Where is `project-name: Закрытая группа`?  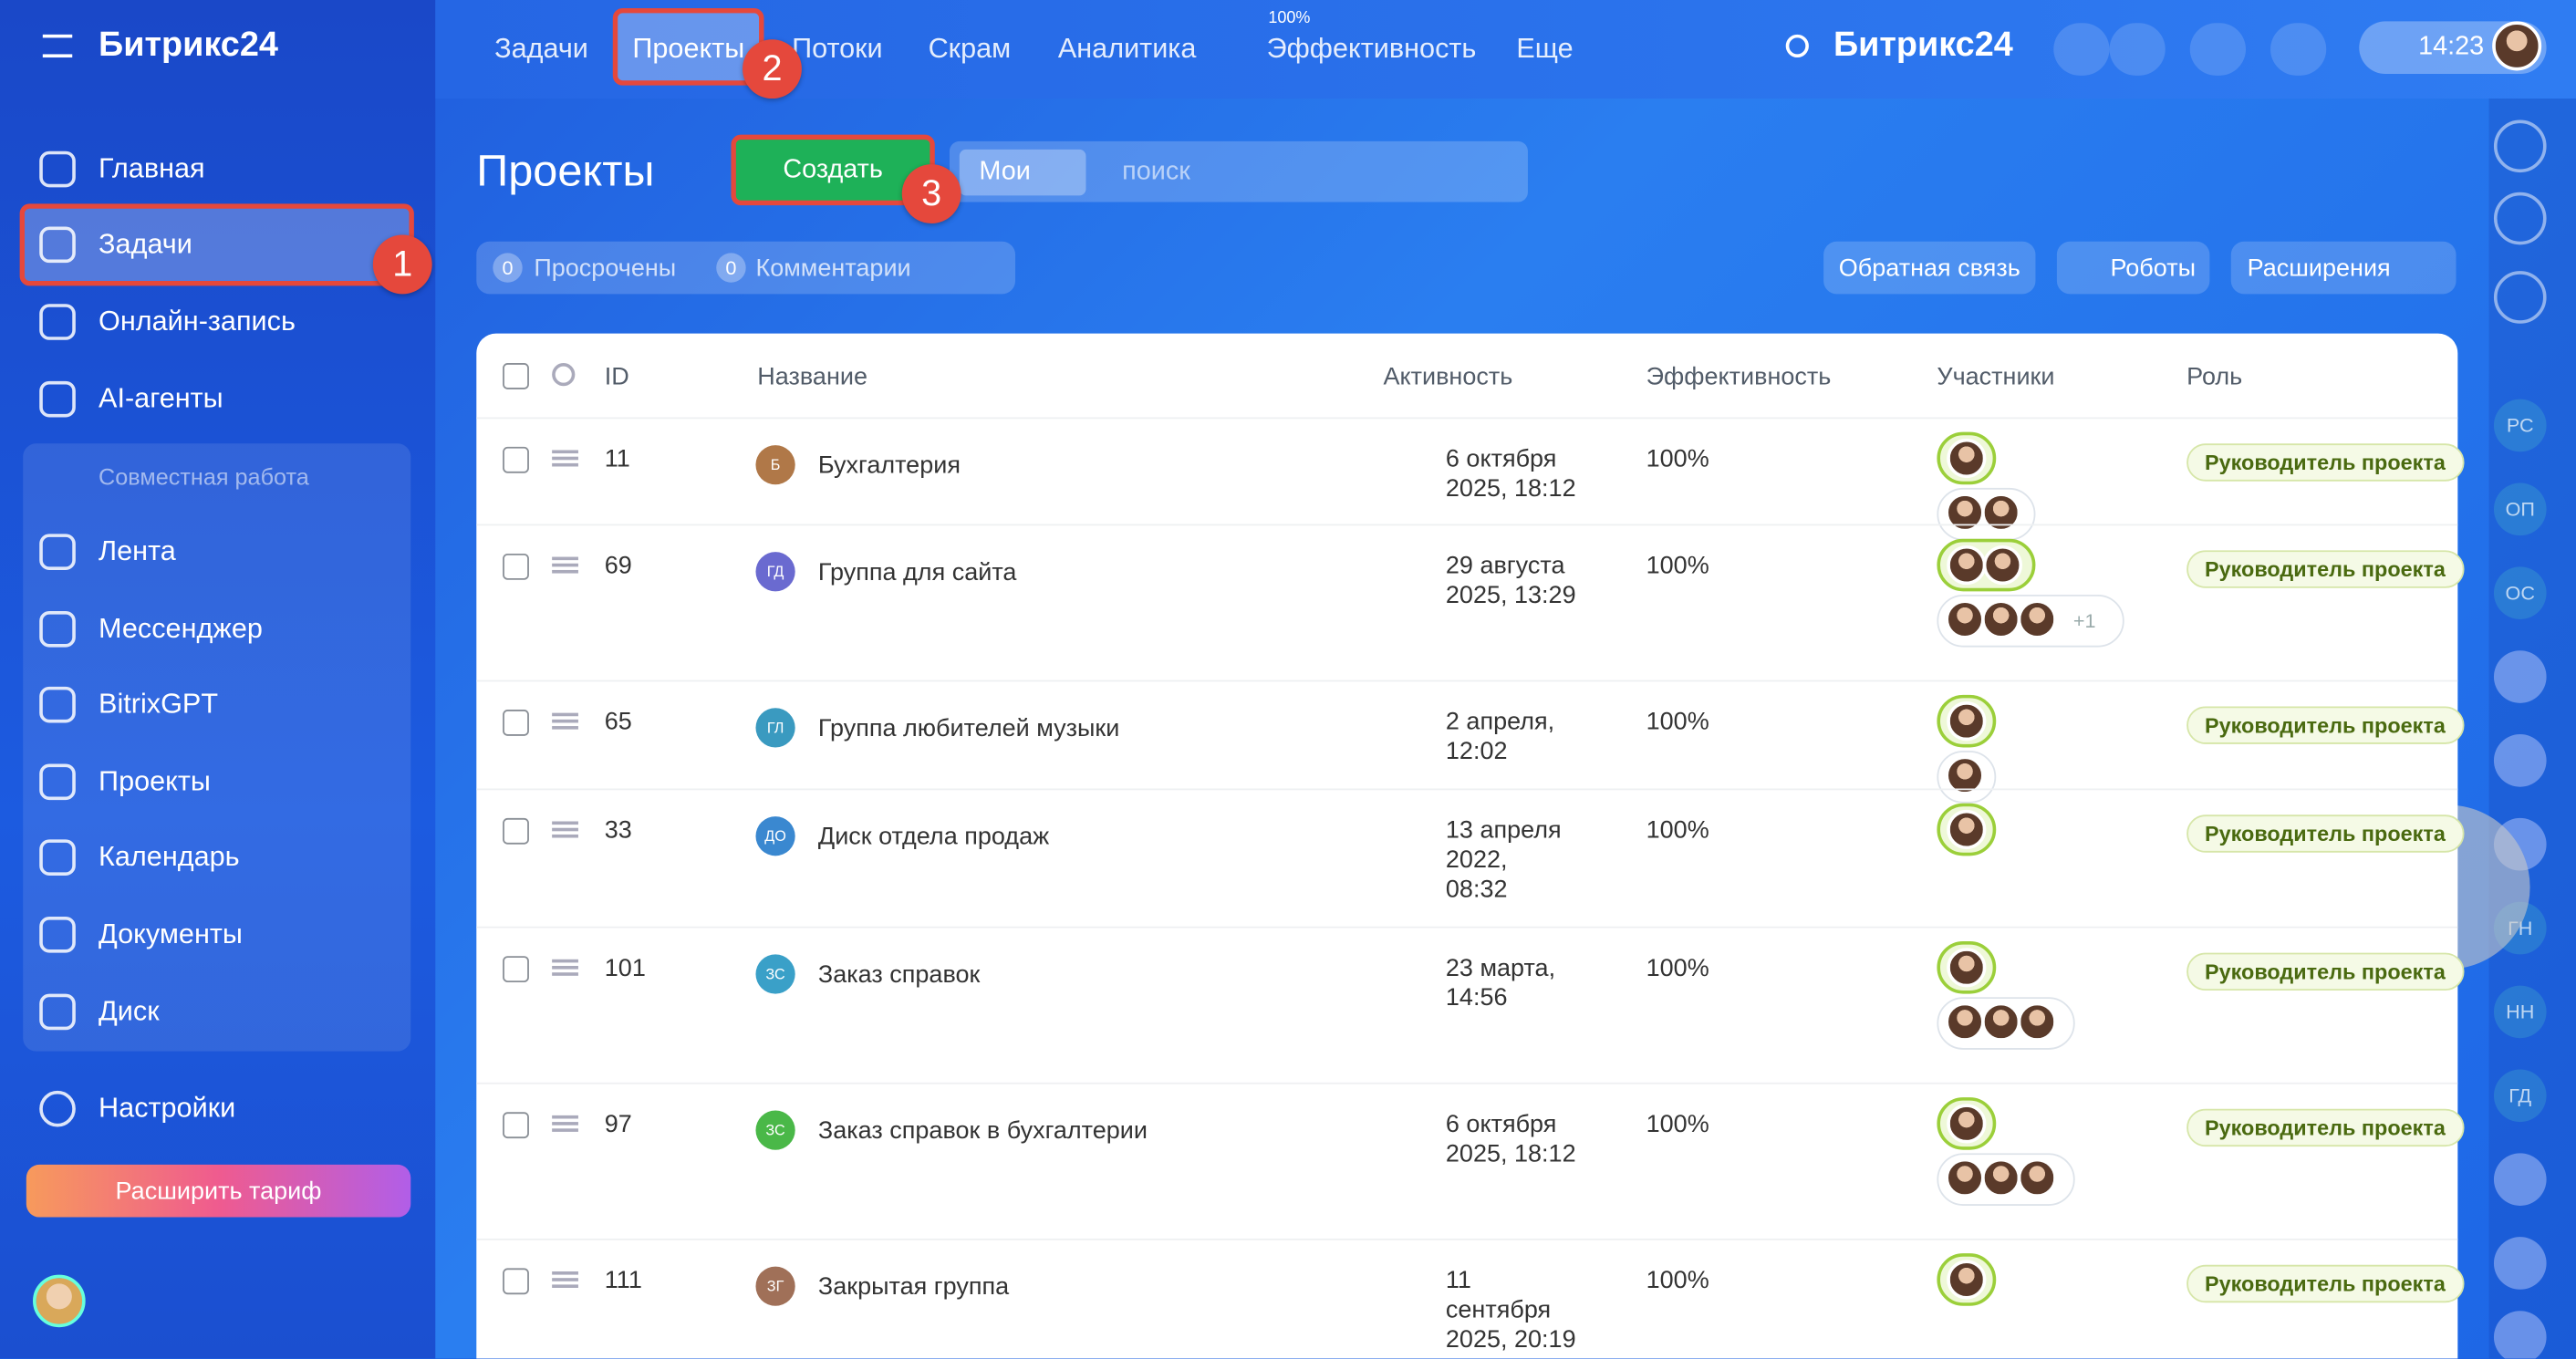
project-name: Закрытая группа is located at coordinates (913, 1287).